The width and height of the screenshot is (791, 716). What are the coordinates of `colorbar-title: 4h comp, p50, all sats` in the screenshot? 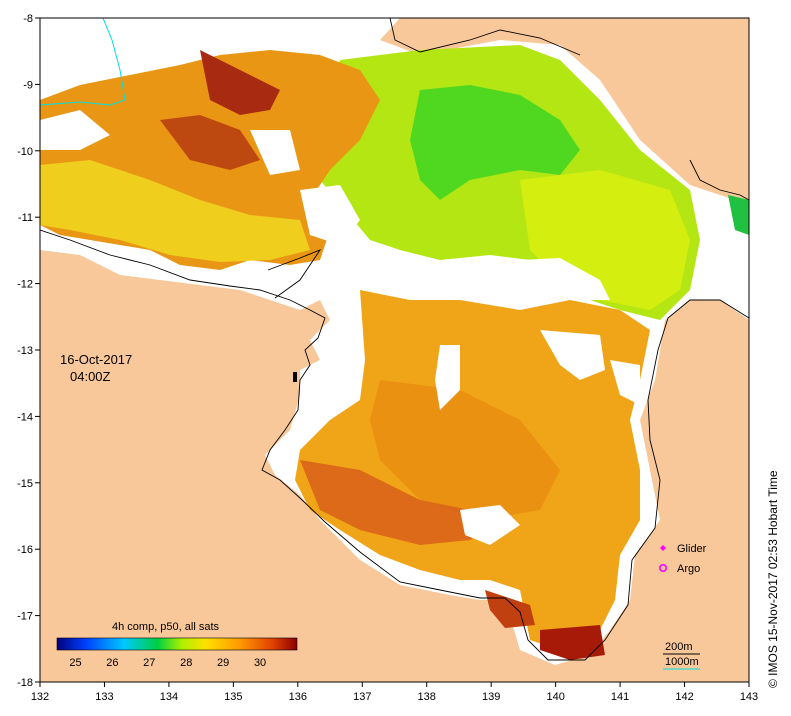 It's located at (166, 627).